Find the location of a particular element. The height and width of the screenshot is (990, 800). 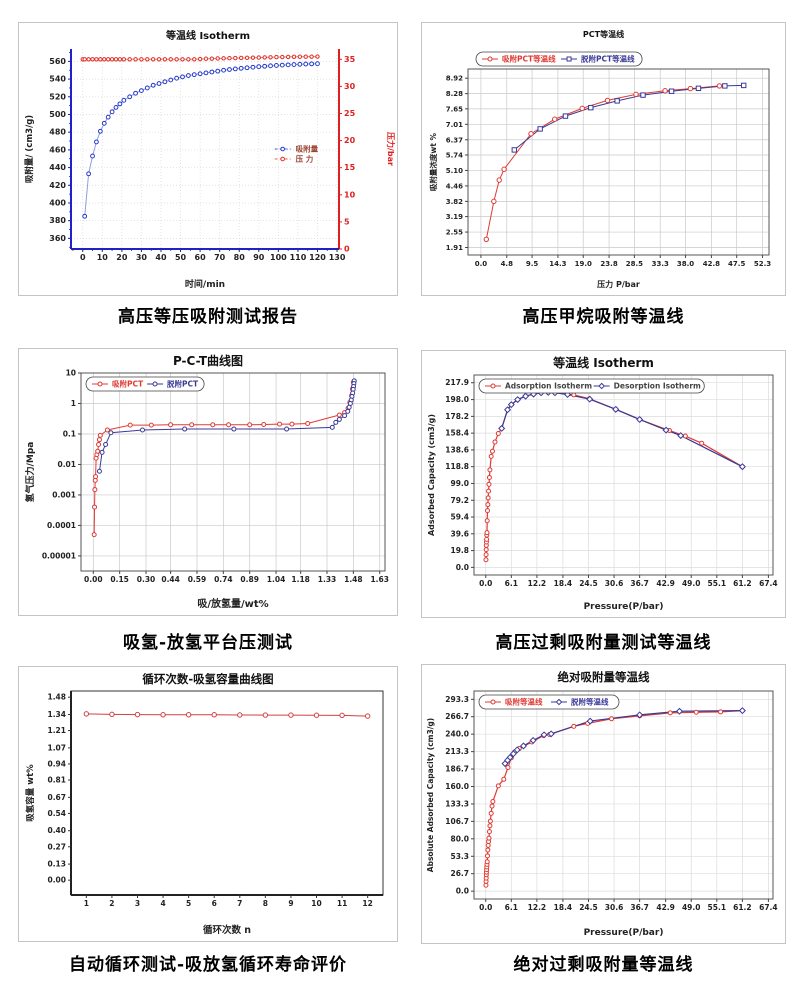

svg-text: 40 is located at coordinates (161, 257).